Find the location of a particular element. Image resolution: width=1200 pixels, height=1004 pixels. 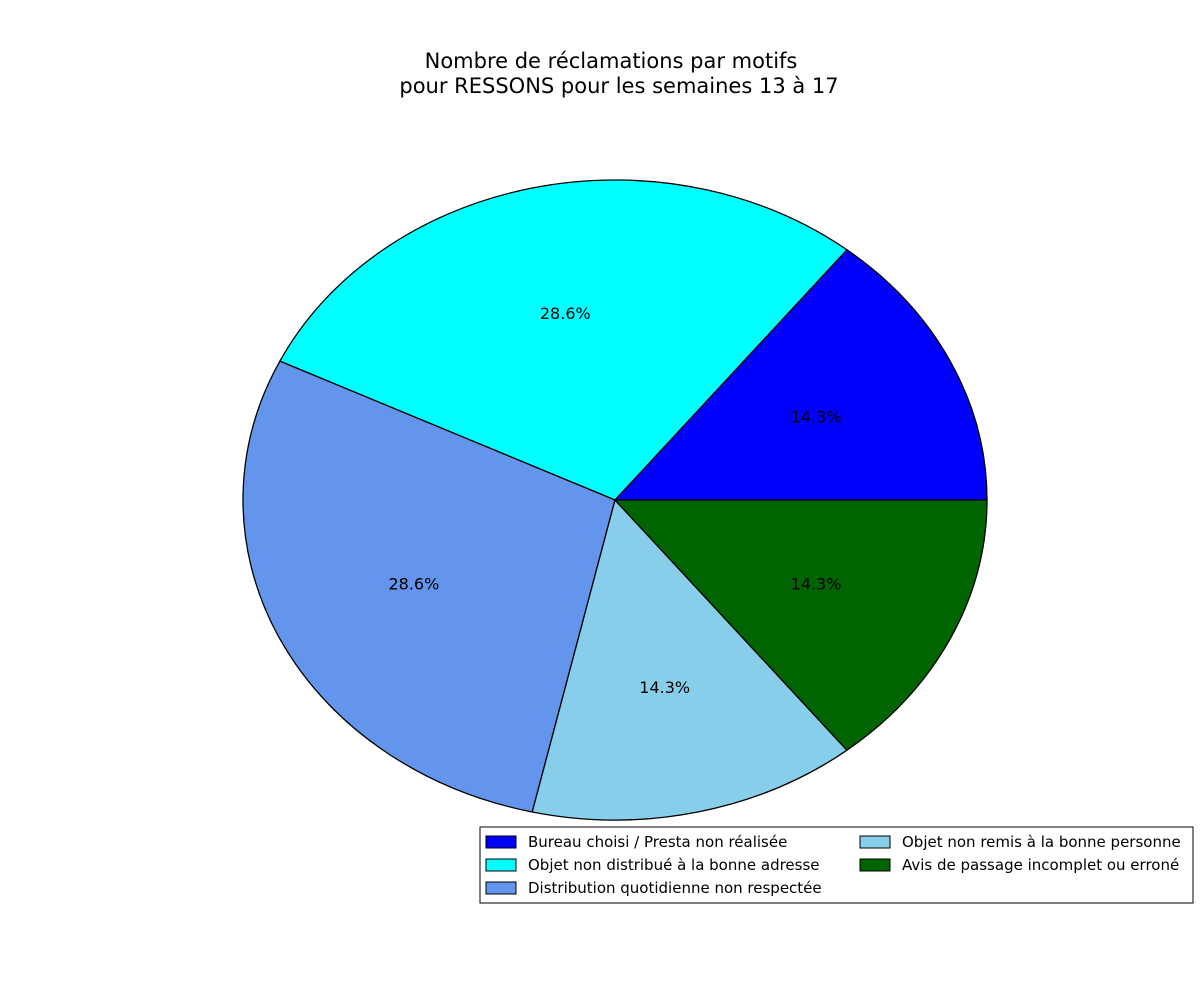

slice-pct-label-2: 28.6% is located at coordinates (565, 313).